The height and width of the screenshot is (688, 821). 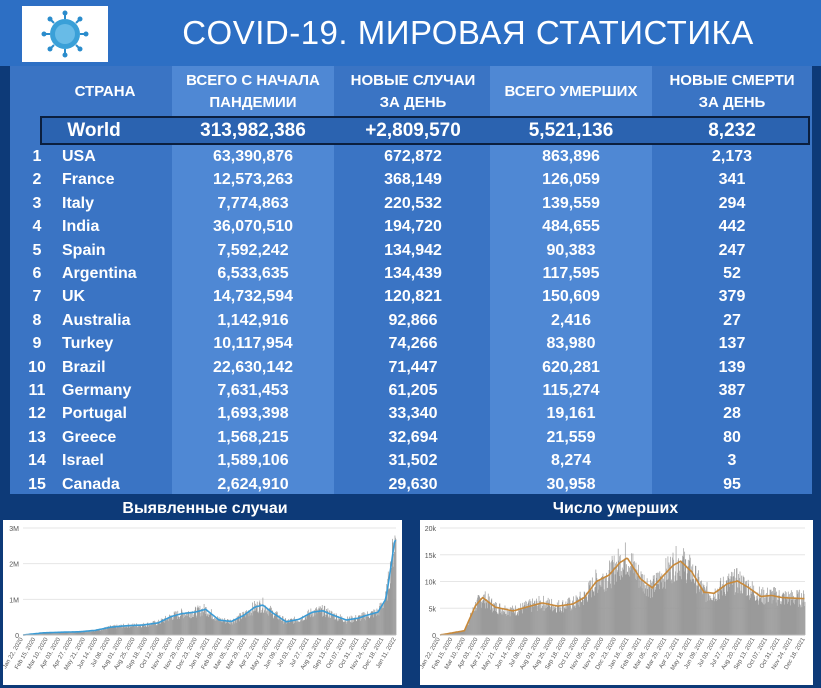 What do you see at coordinates (571, 91) in the screenshot?
I see `header-total-deaths: ВСЕГО УМЕРШИХ` at bounding box center [571, 91].